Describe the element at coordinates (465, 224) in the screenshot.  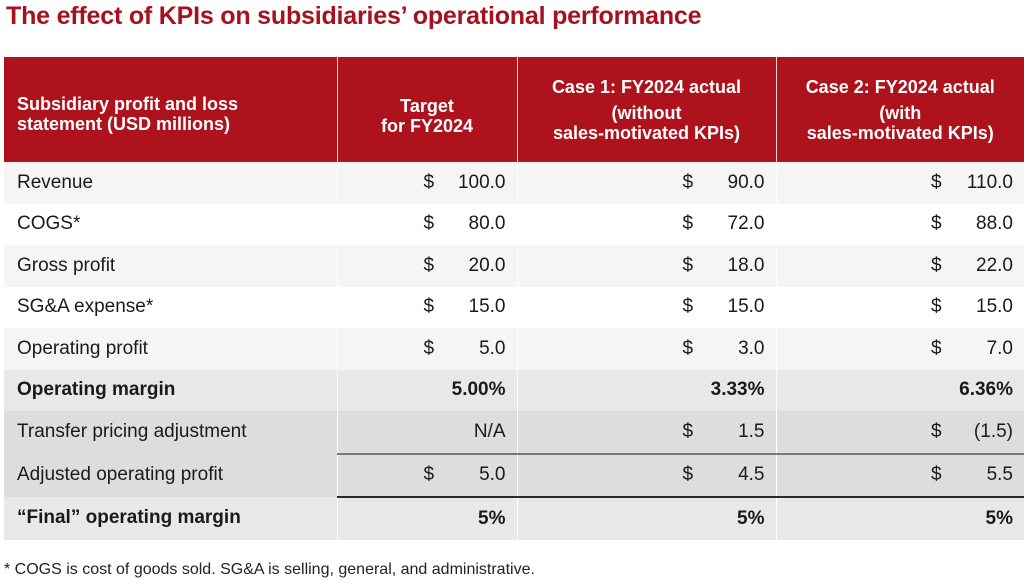
I see `money-value: $80.0` at that location.